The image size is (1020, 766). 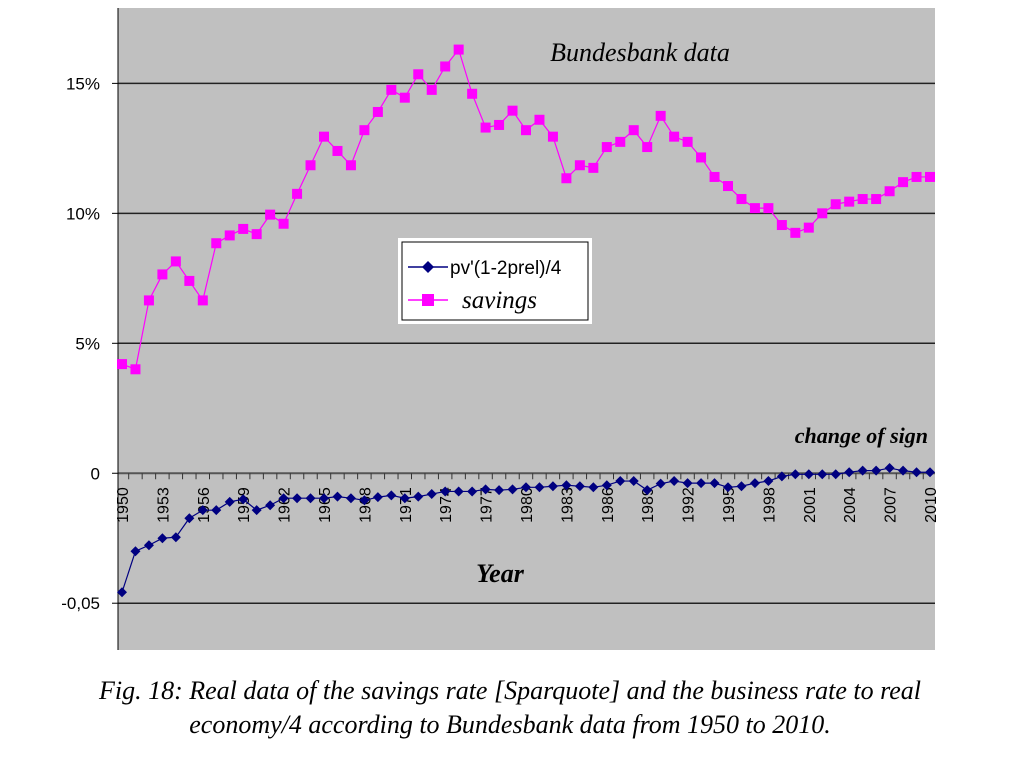 I want to click on x-tick-label: 1968, so click(x=365, y=505).